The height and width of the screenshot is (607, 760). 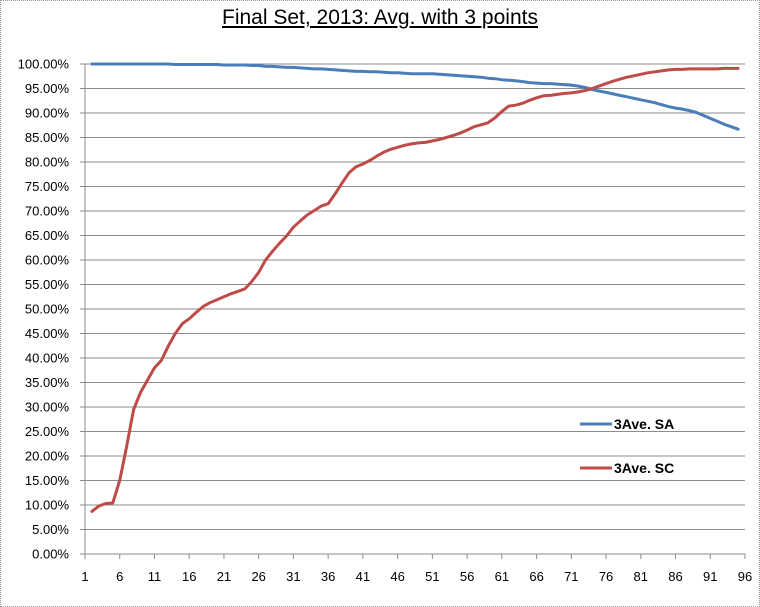 What do you see at coordinates (258, 576) in the screenshot?
I see `x-tick-label: 26` at bounding box center [258, 576].